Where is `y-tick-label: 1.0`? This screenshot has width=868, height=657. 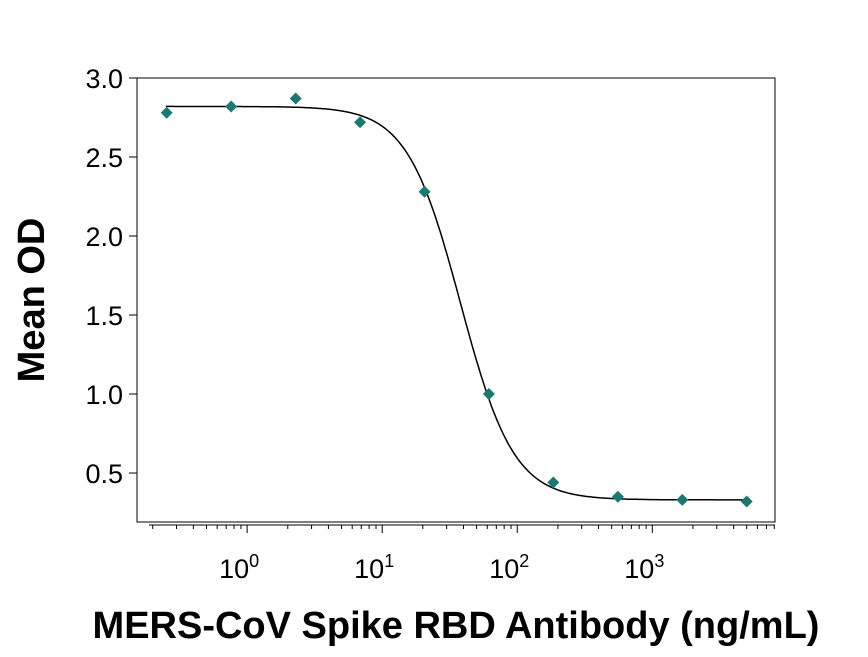 y-tick-label: 1.0 is located at coordinates (104, 395).